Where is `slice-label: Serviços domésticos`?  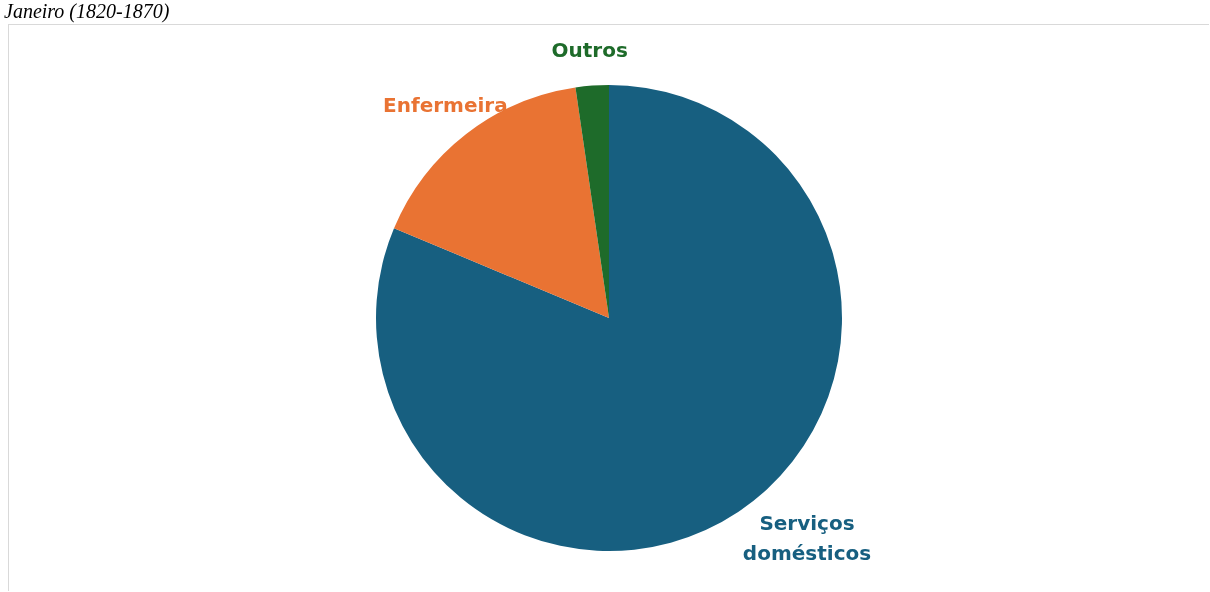 slice-label: Serviços domésticos is located at coordinates (807, 538).